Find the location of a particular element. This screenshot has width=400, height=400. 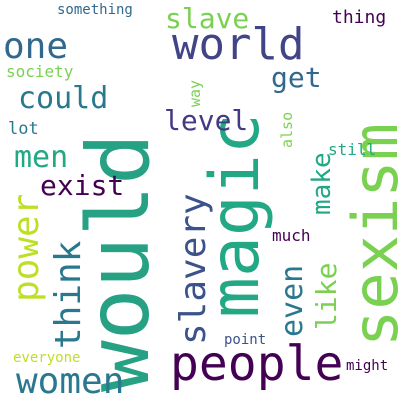

word-people: people is located at coordinates (256, 364).